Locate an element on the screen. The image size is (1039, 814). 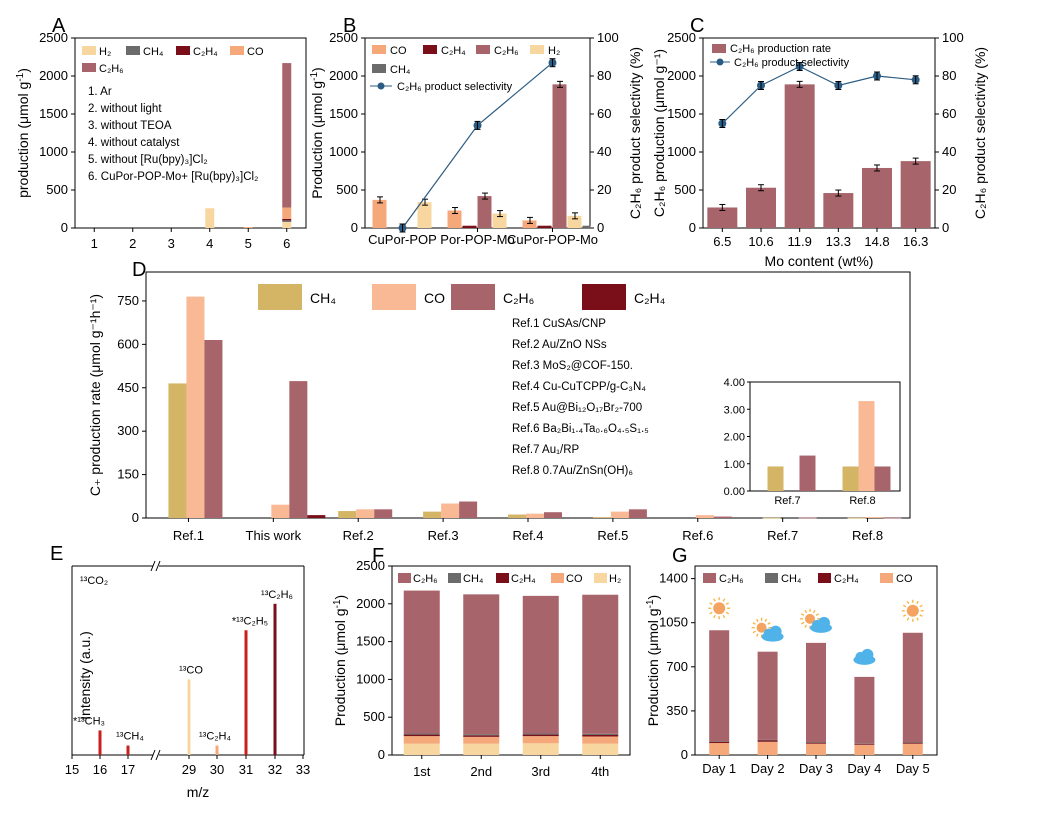
sun-icon is located at coordinates (719, 608).